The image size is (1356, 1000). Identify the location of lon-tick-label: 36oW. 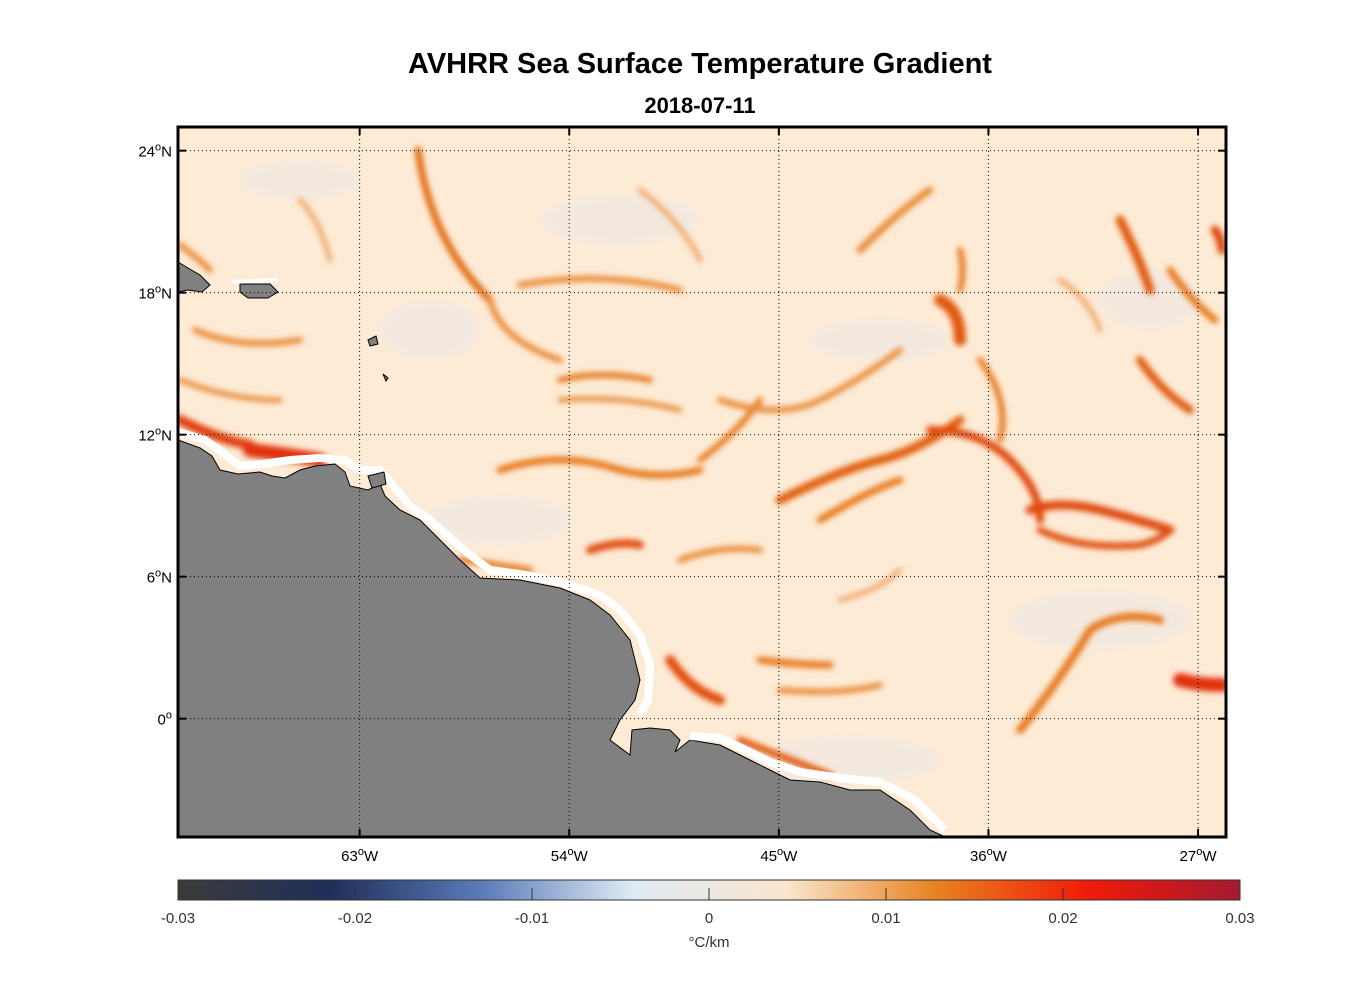
(989, 855).